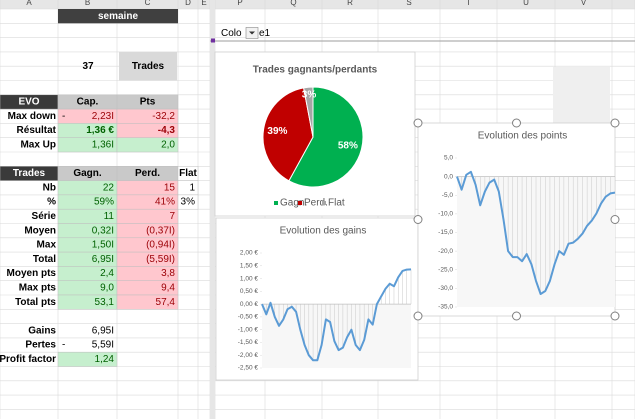 The width and height of the screenshot is (635, 419). I want to click on row-label: Série, so click(44, 216).